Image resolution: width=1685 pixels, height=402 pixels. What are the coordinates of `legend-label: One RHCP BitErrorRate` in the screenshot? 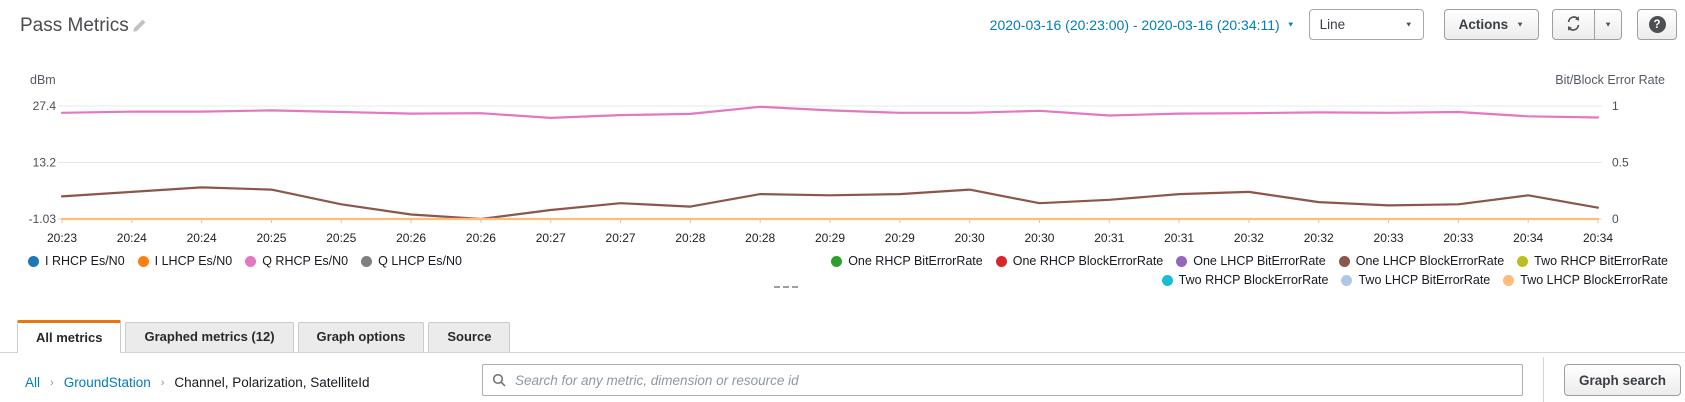 It's located at (915, 261).